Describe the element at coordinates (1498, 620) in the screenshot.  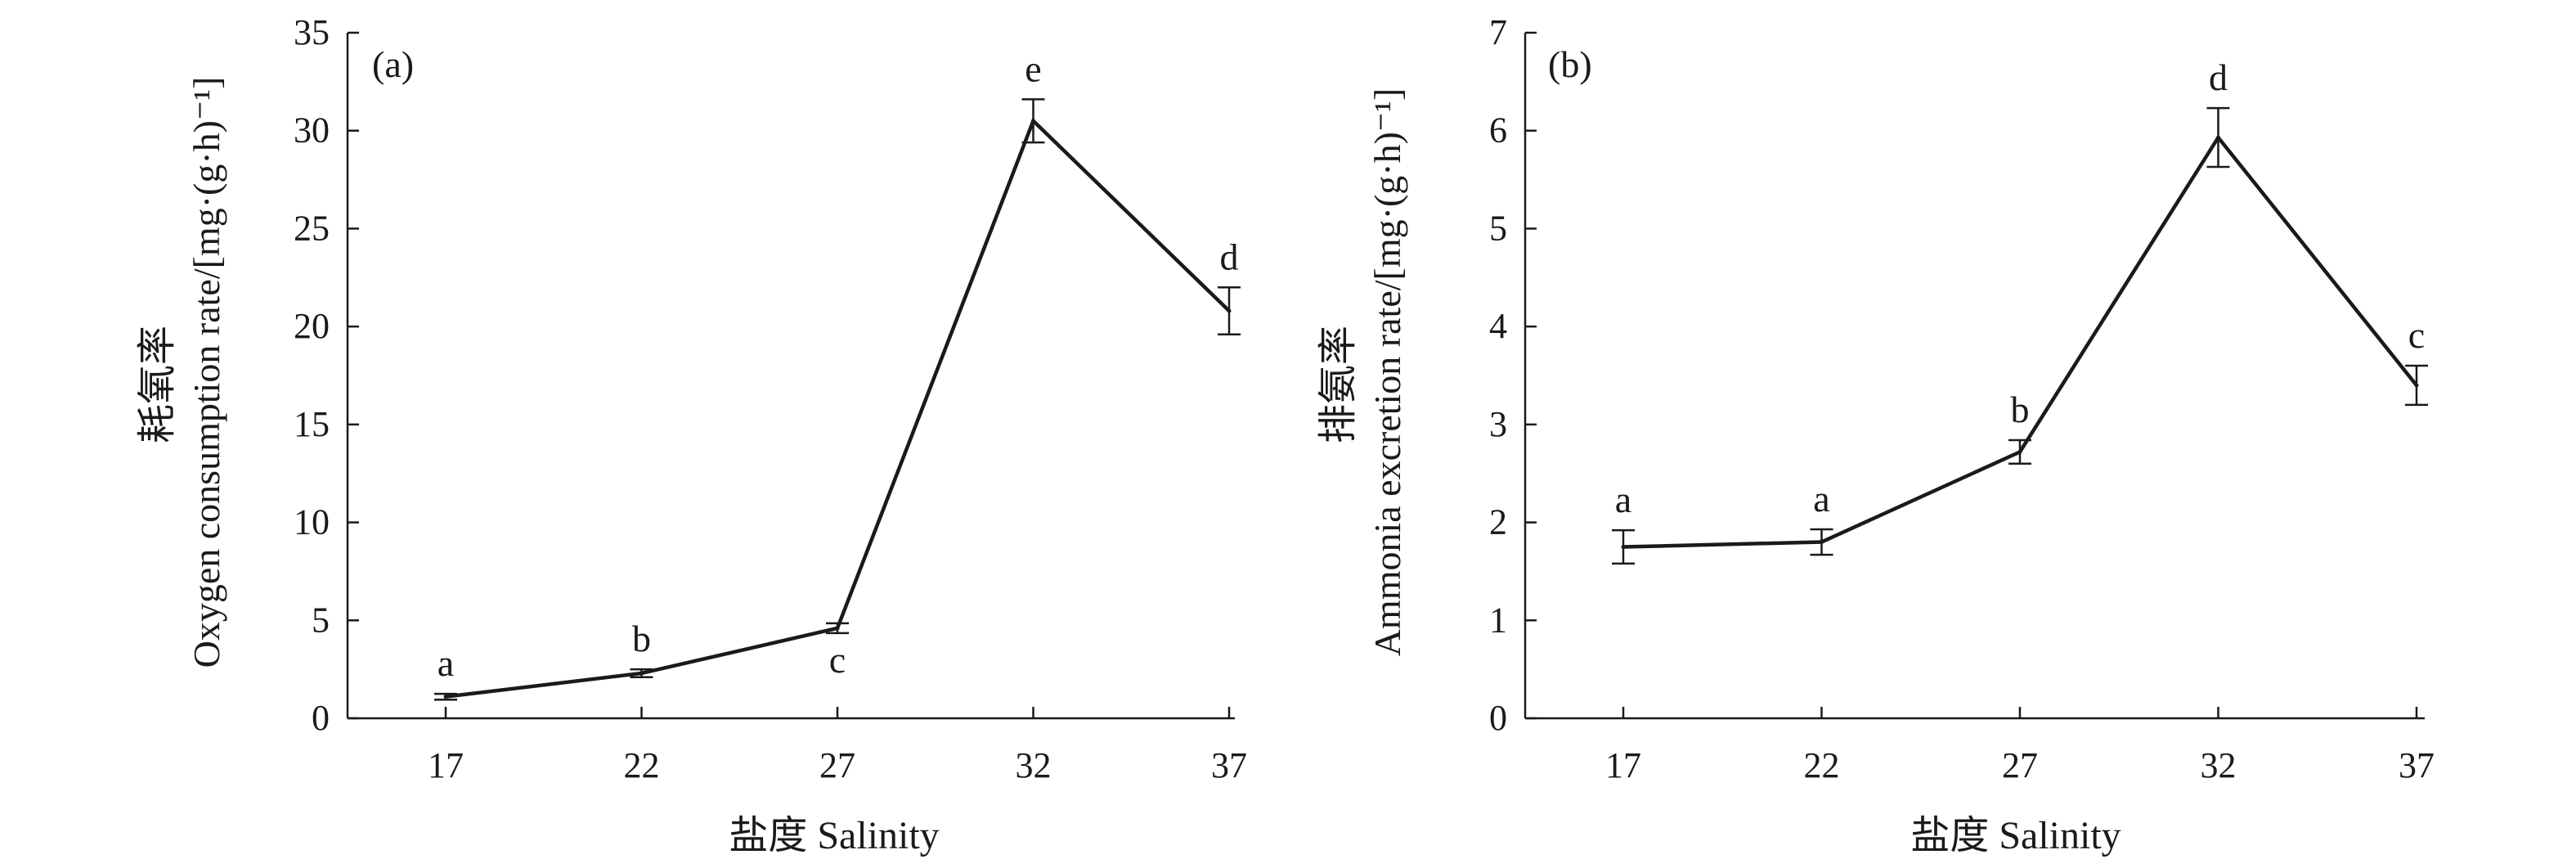
I see `y-tick-label: 1` at that location.